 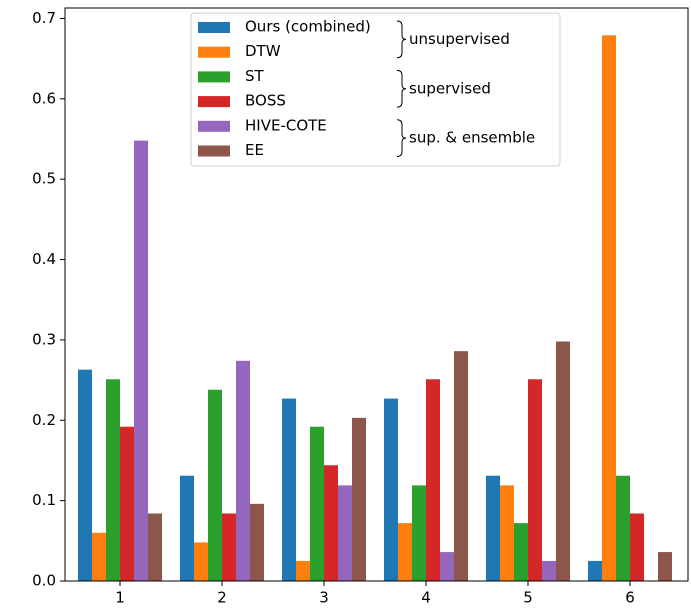 What do you see at coordinates (426, 598) in the screenshot?
I see `x-tick-label: 4` at bounding box center [426, 598].